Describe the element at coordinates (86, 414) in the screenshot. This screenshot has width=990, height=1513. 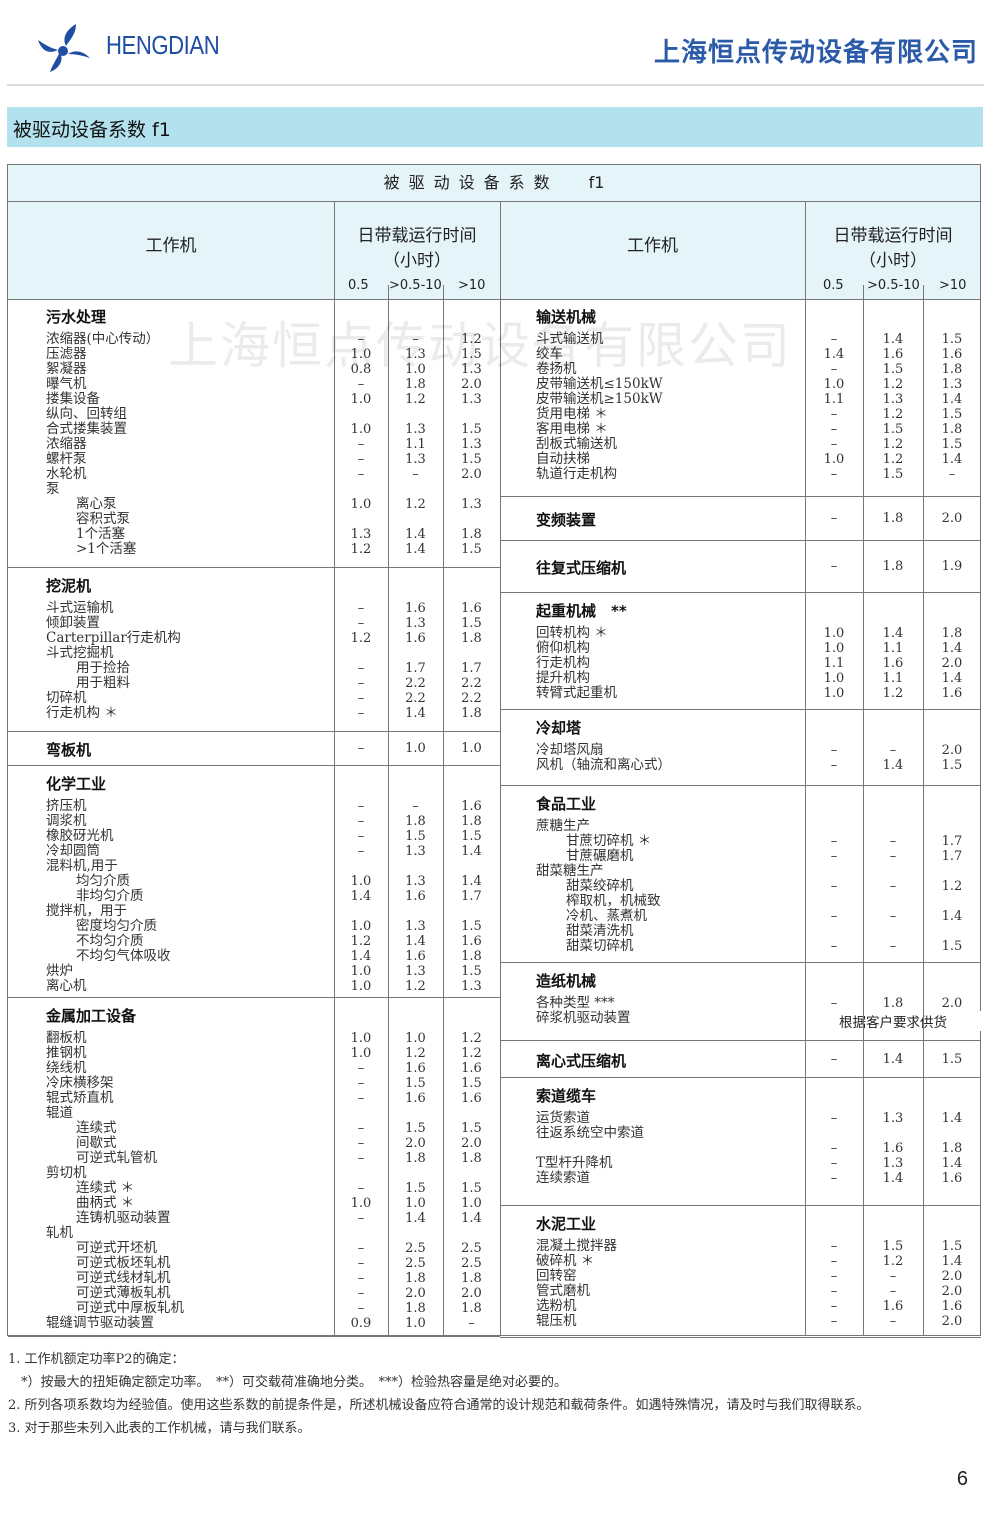
I see `machine-label: 纵向、回转组` at that location.